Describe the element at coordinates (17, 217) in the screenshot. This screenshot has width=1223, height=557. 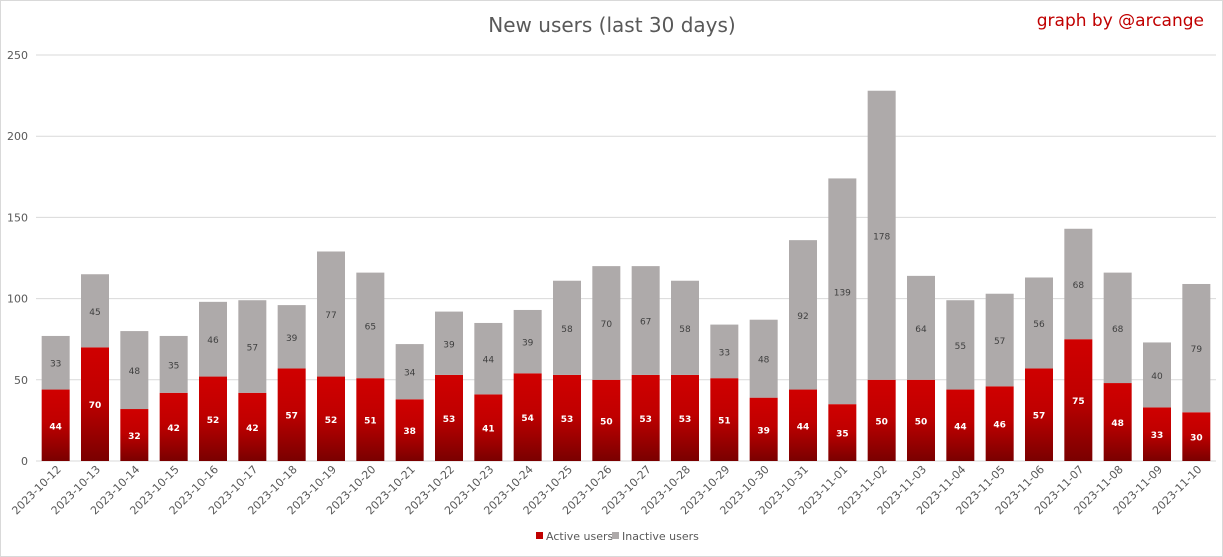
I see `y-tick-label: 150` at that location.